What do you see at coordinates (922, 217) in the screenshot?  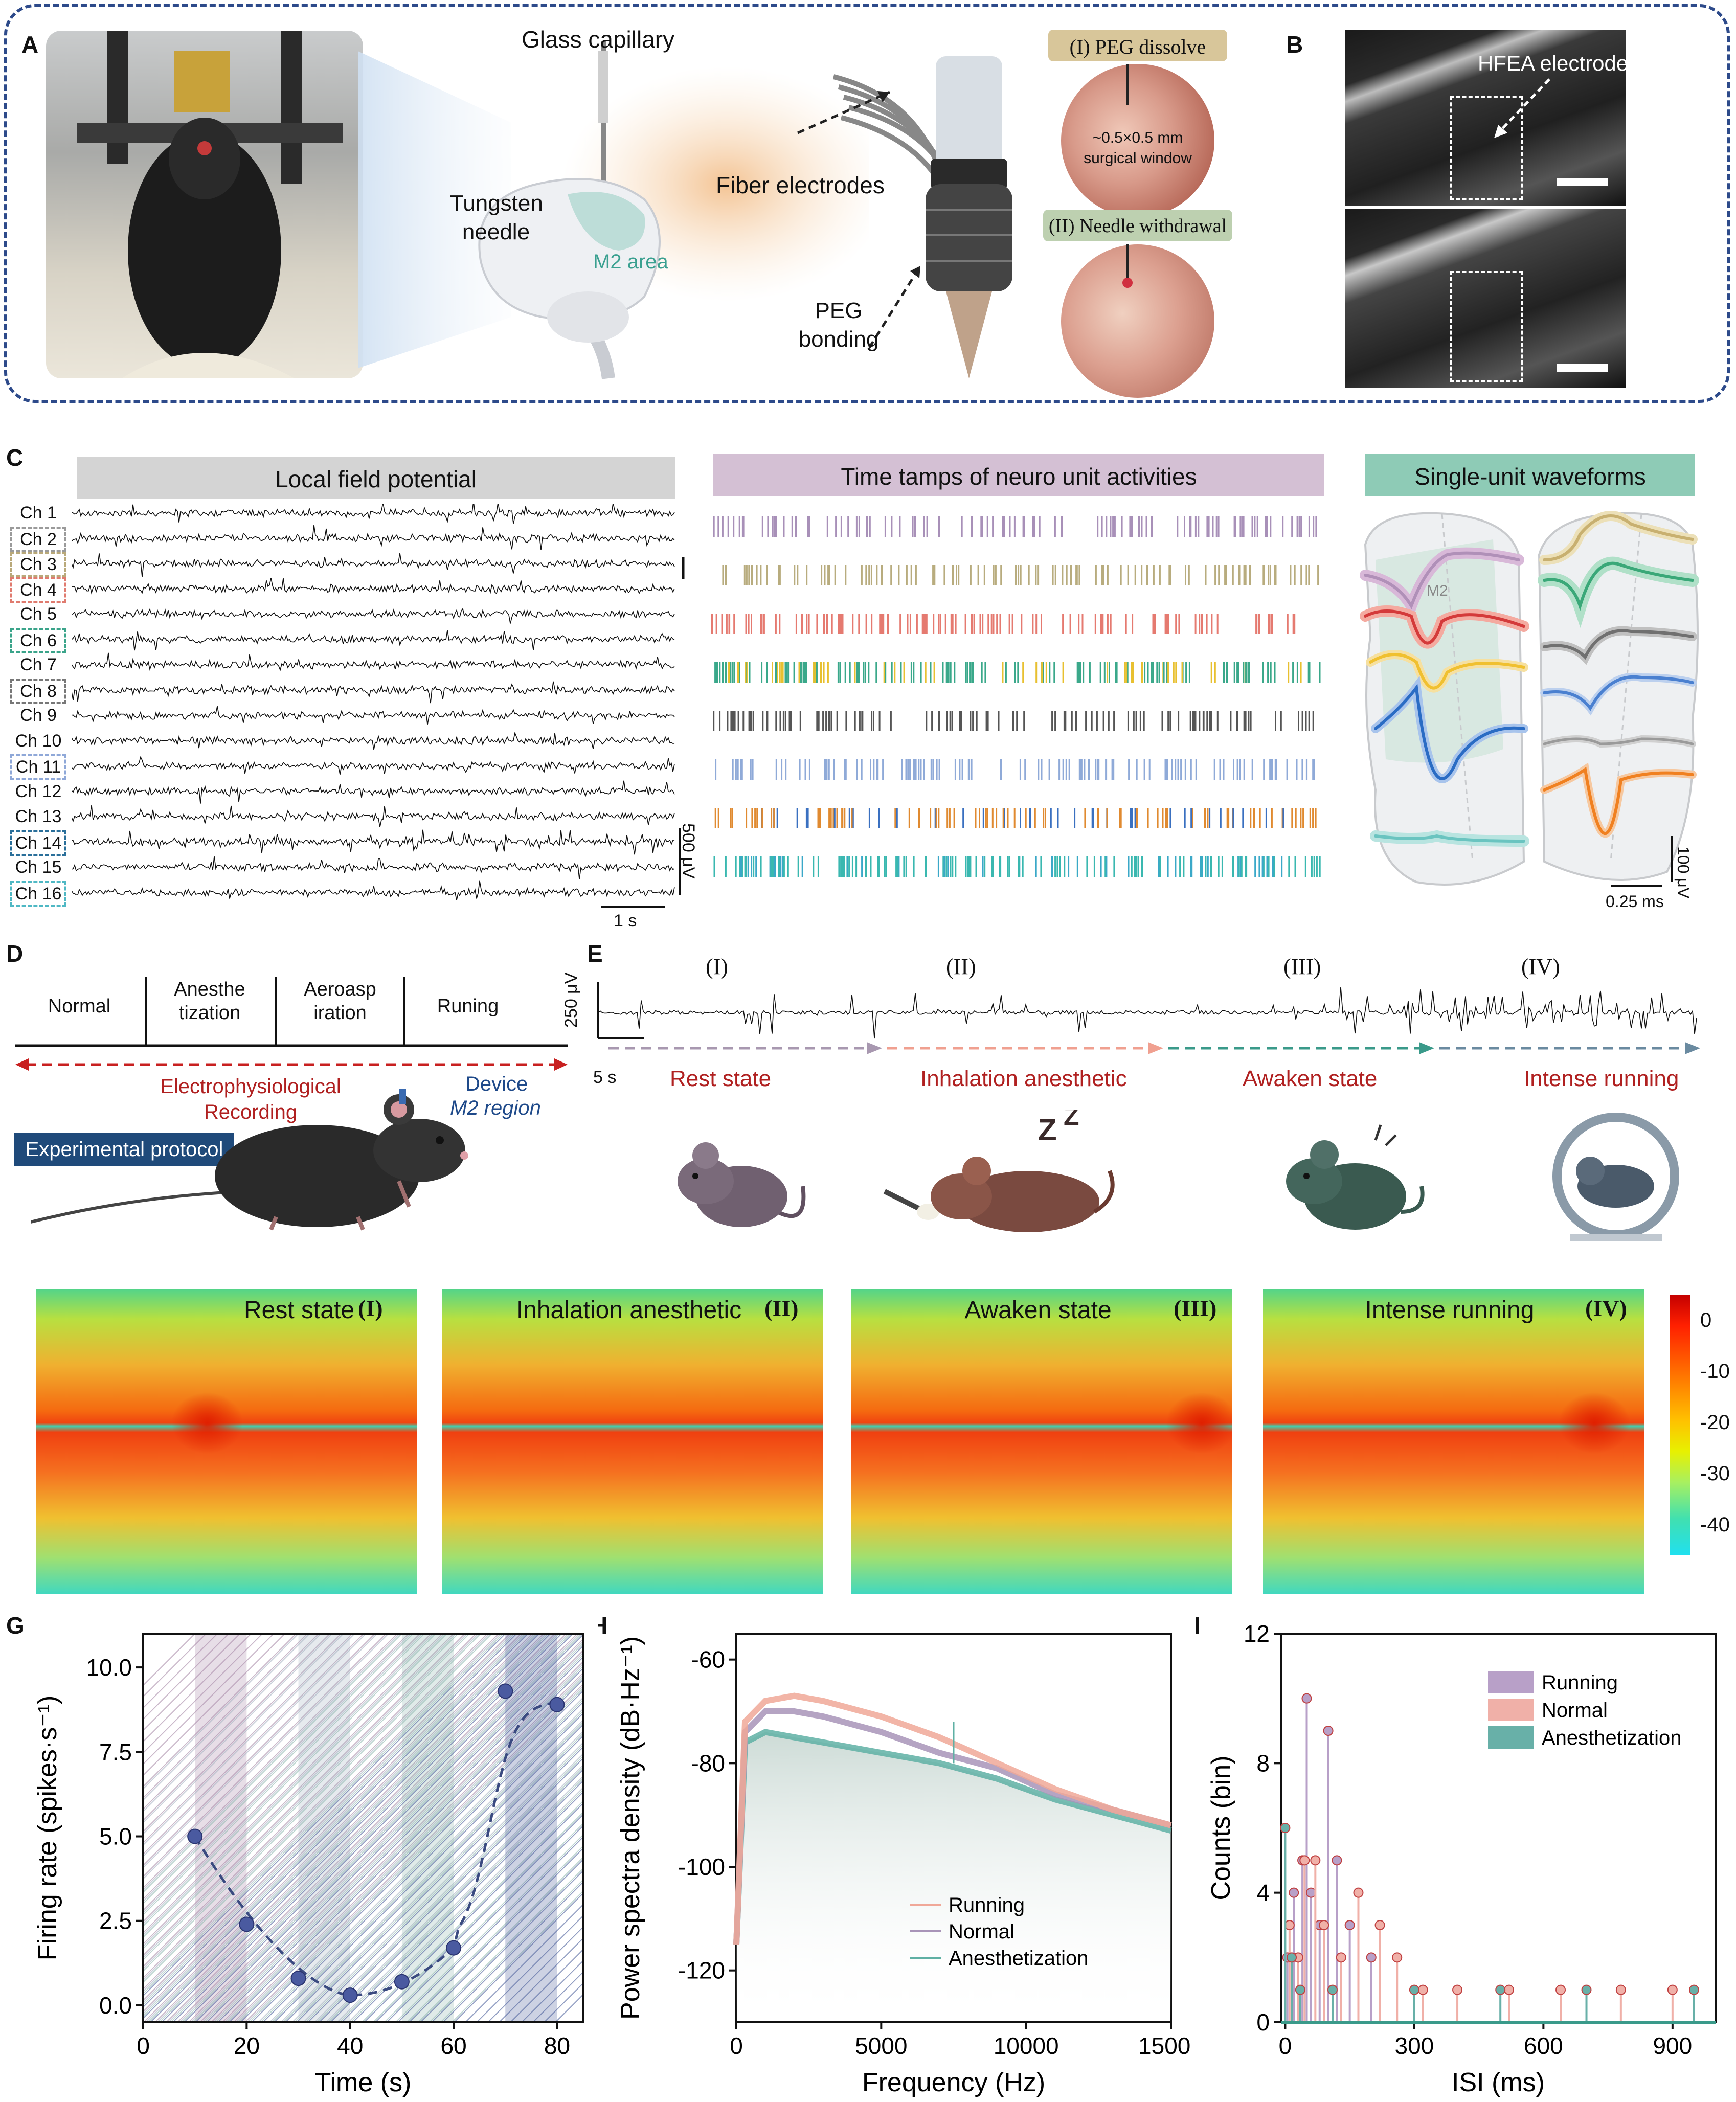 I see `fiber-electrode-illustration` at bounding box center [922, 217].